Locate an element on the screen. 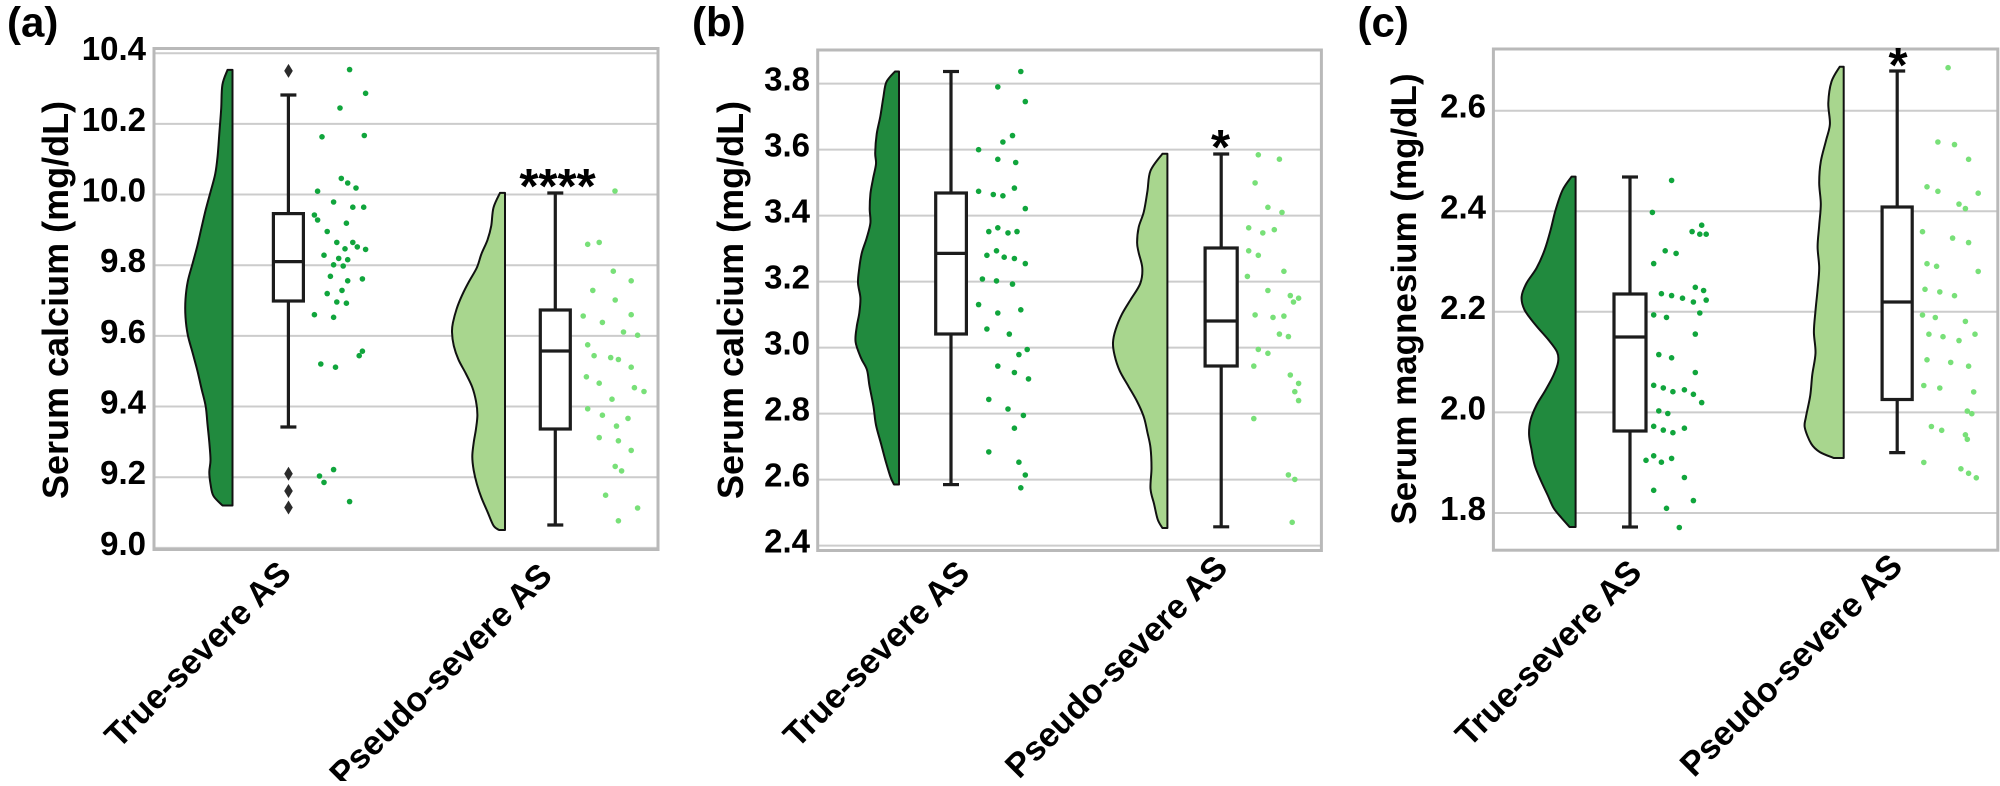  svg-text: 2.0 is located at coordinates (1463, 407).